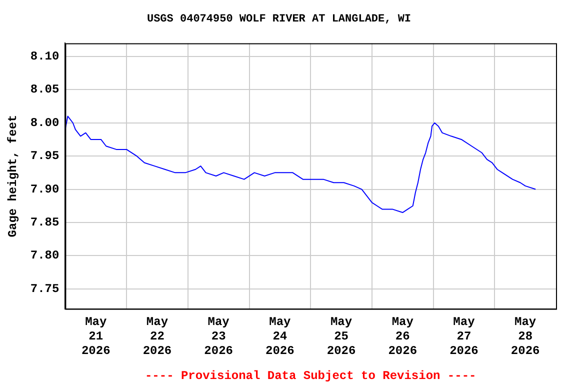 The image size is (576, 384). Describe the element at coordinates (464, 336) in the screenshot. I see `x-tick-label: May 27 2026` at that location.